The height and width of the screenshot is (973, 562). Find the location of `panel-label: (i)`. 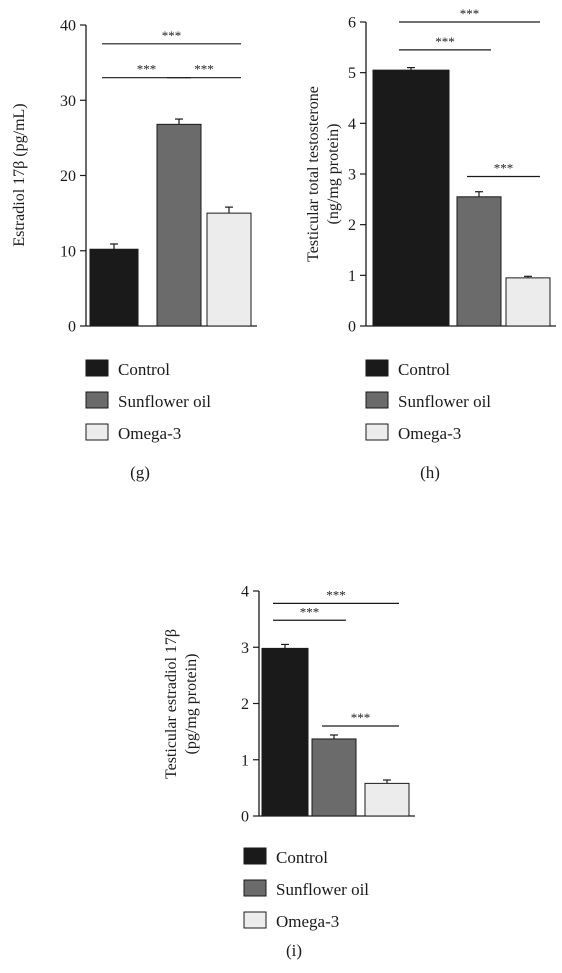

panel-label: (i) is located at coordinates (294, 950).